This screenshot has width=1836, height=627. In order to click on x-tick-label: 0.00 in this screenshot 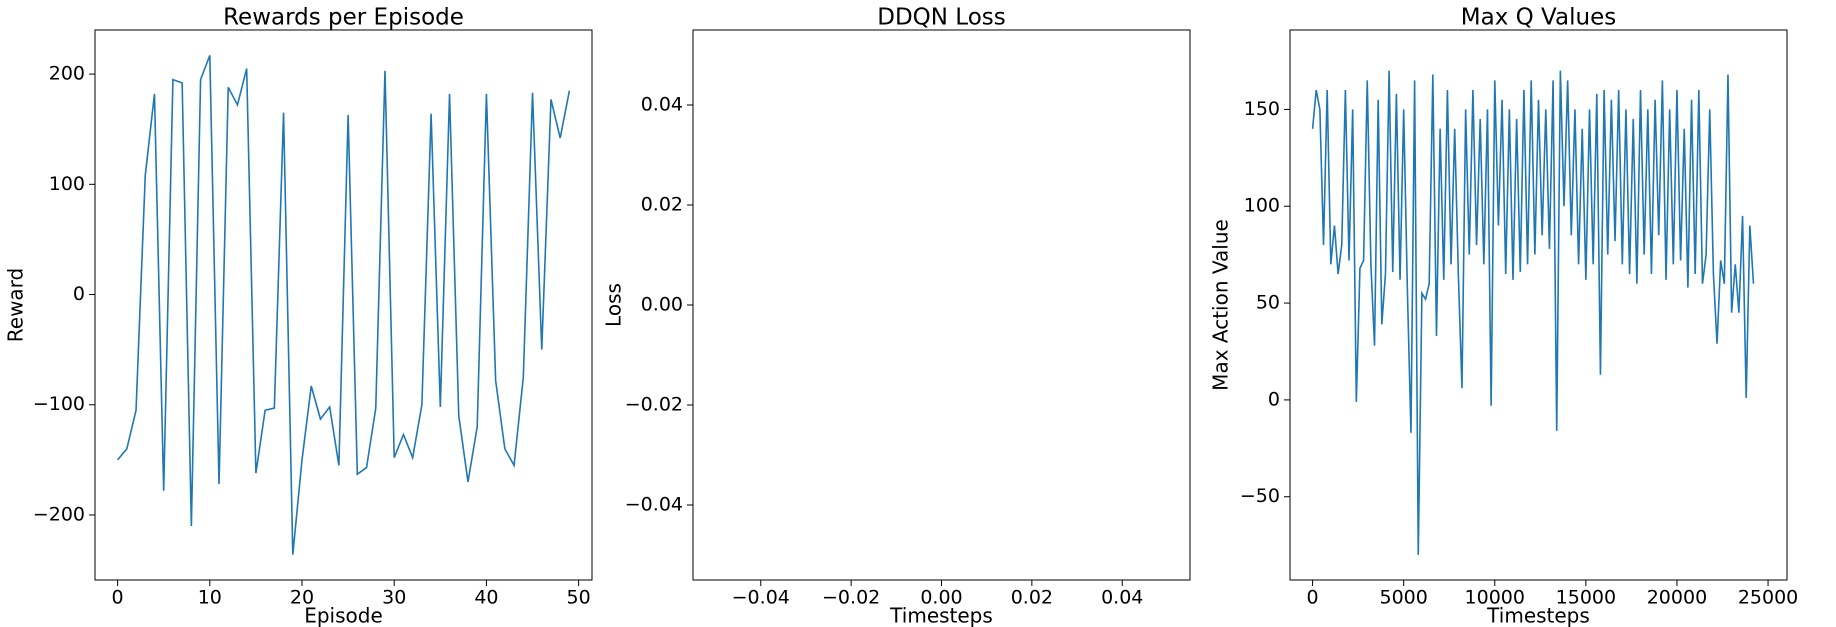, I will do `click(941, 598)`.